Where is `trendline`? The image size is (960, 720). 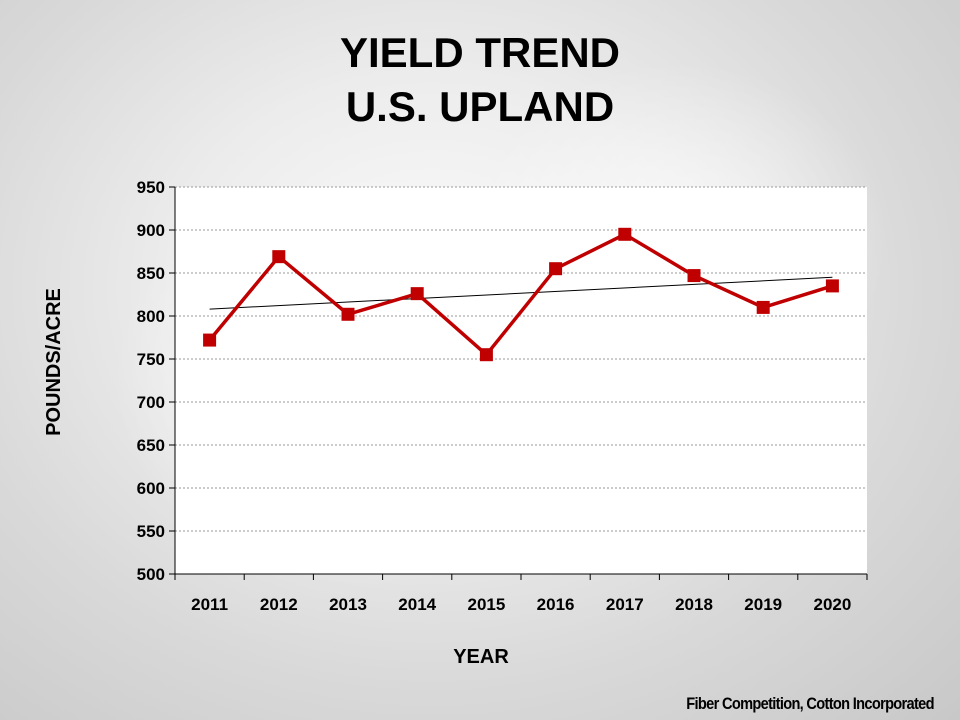 trendline is located at coordinates (521, 293).